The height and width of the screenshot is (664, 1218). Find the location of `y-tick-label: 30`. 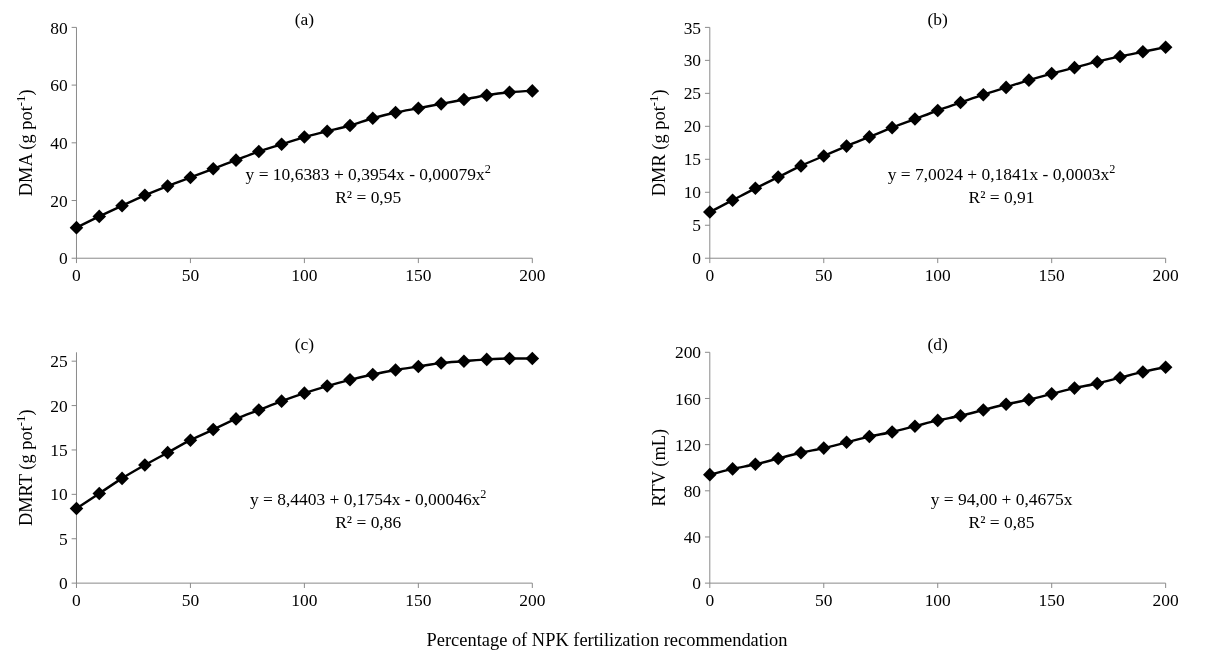

y-tick-label: 30 is located at coordinates (692, 60).